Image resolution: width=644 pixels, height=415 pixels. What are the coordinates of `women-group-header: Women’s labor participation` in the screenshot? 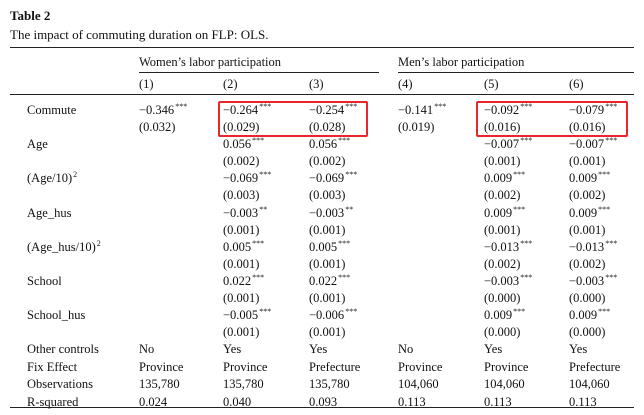 It's located at (210, 62).